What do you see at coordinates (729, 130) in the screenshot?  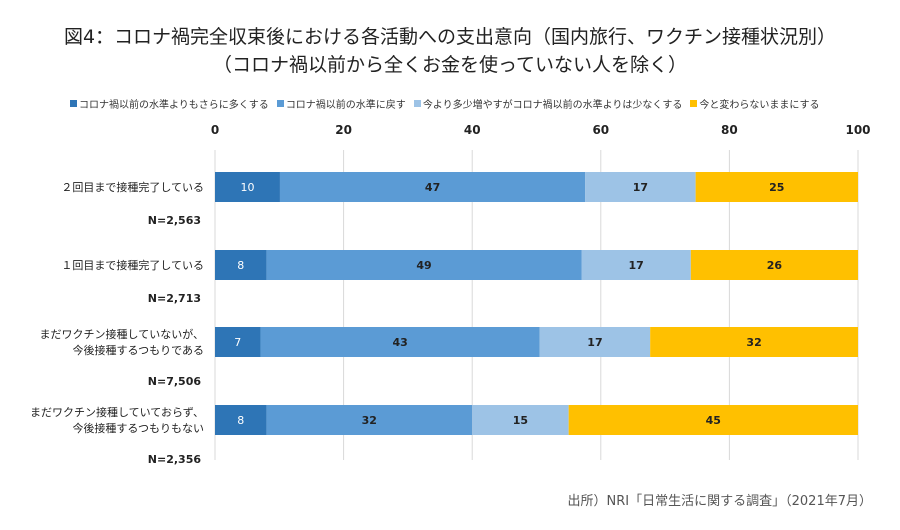 I see `x-tick-label: 80` at bounding box center [729, 130].